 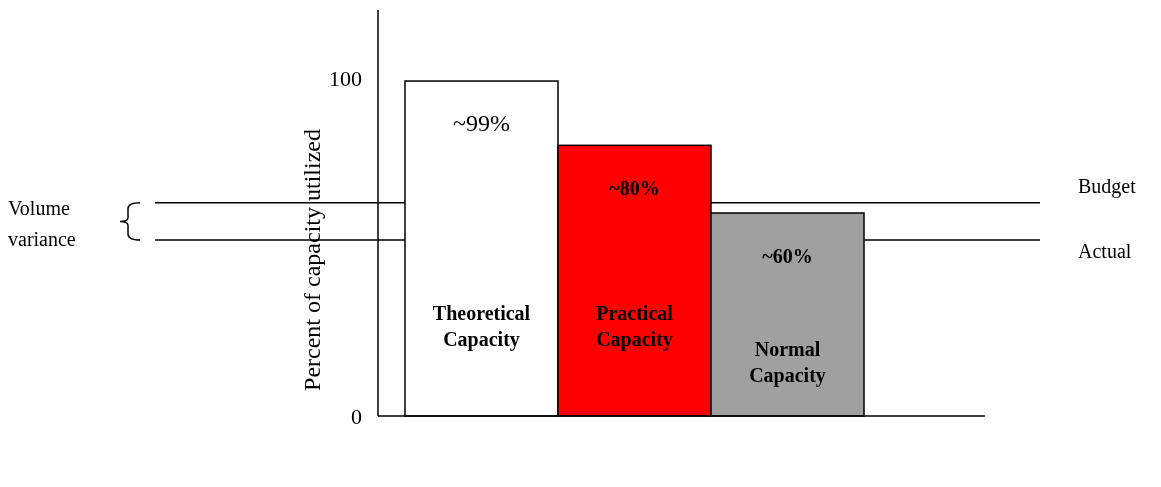 I want to click on x-tick-label: Theoretical Capacity, so click(x=481, y=326).